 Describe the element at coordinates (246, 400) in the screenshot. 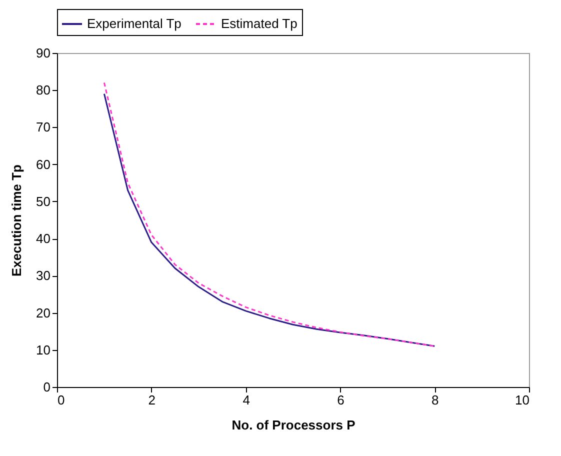

I see `x-tick-label: 4` at that location.